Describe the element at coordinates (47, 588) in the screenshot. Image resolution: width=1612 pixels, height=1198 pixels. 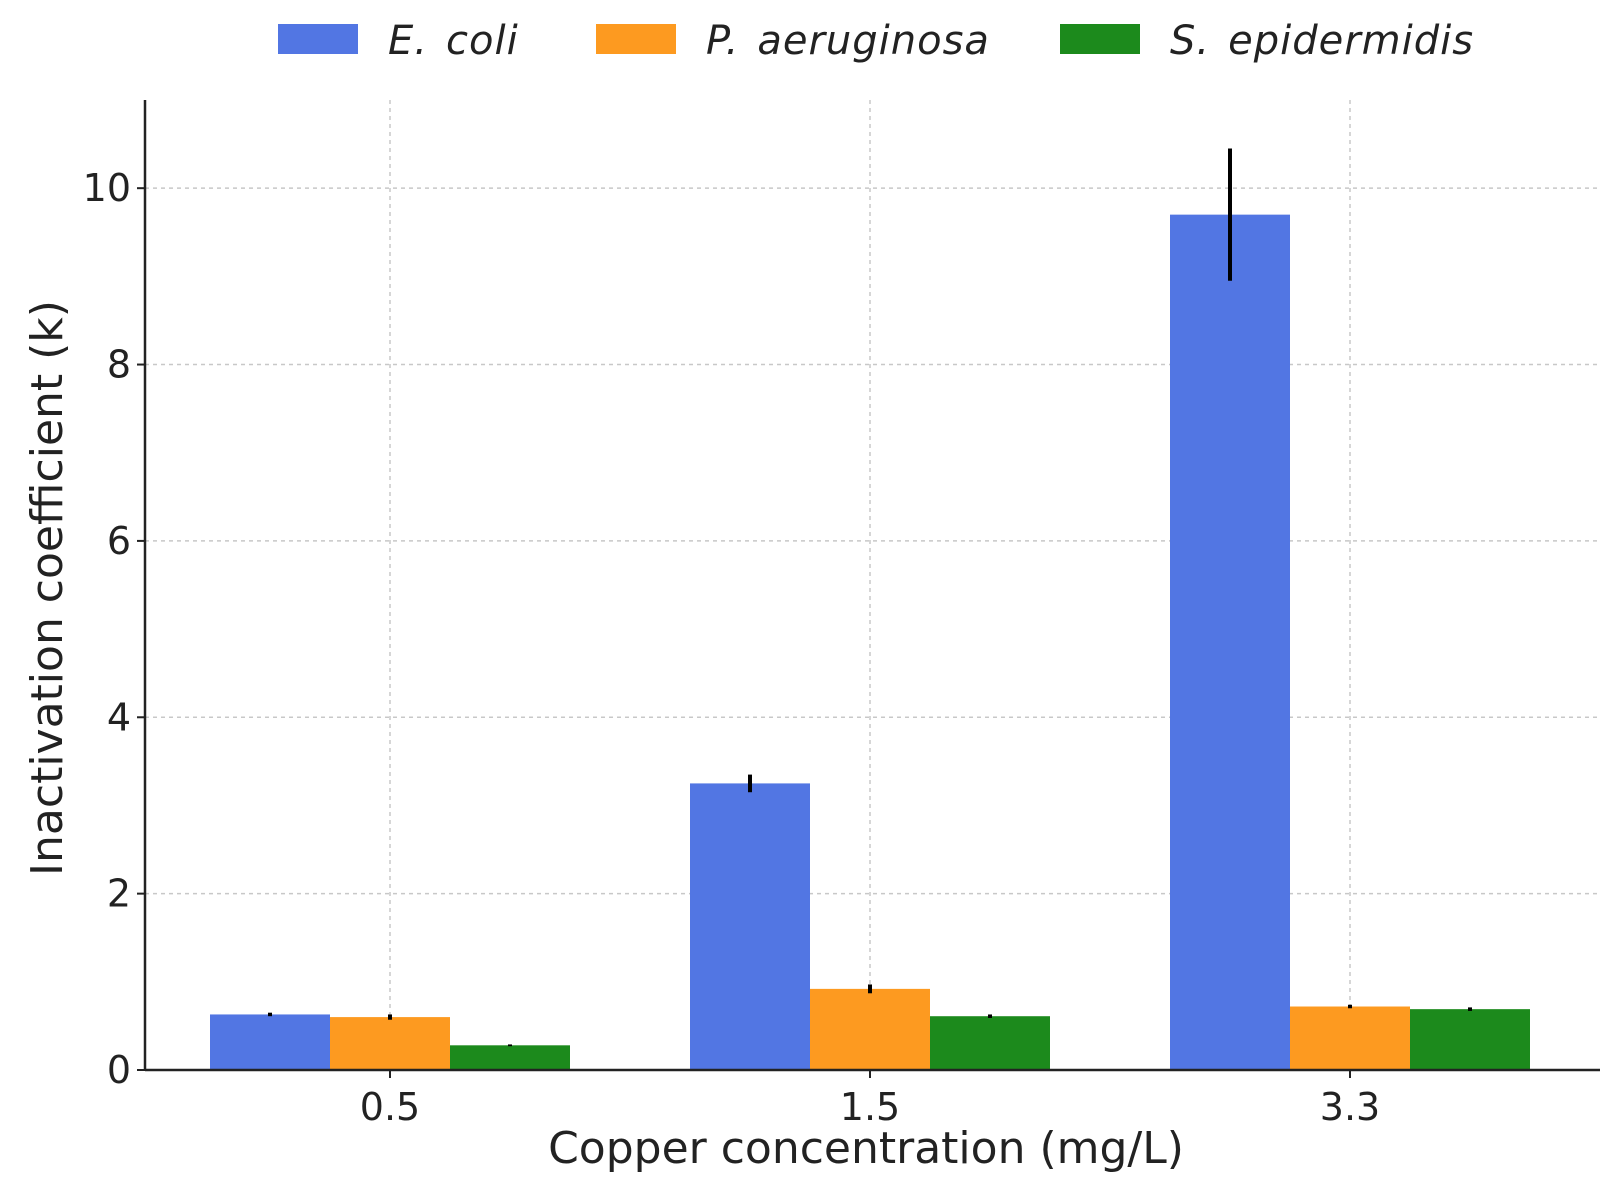
I see `y-axis-label: Inactivation coefficient (k)` at that location.